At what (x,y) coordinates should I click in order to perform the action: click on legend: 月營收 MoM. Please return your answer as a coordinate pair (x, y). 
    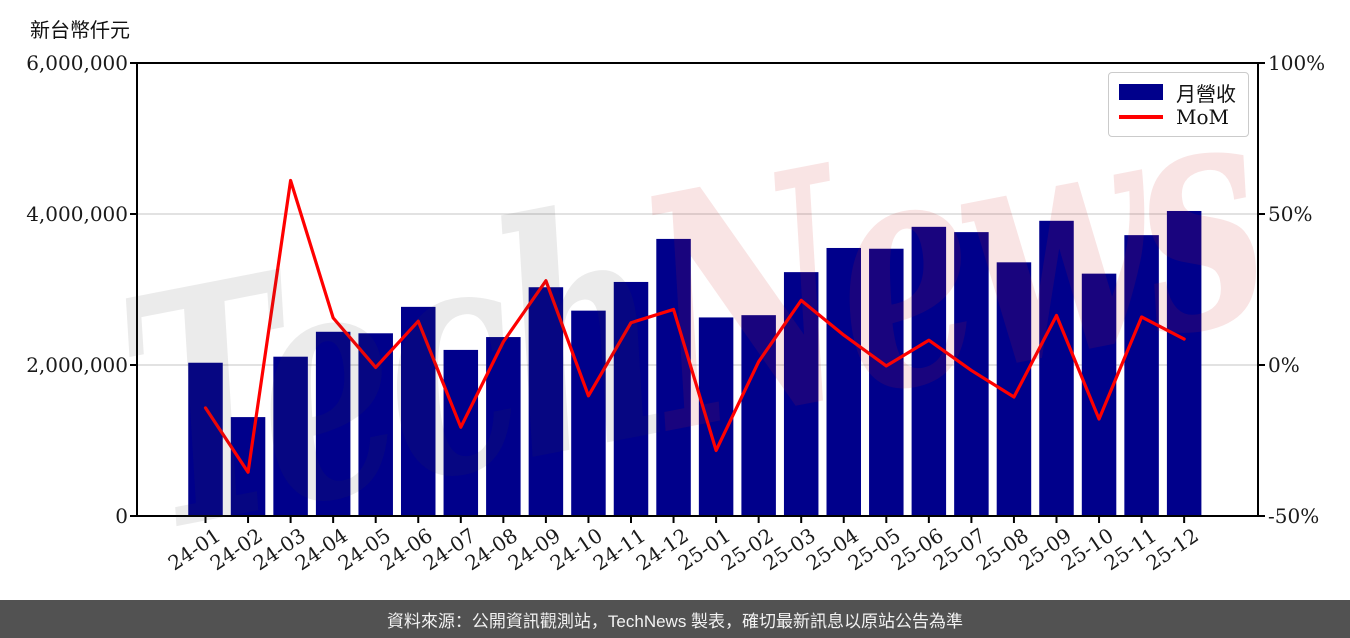
    Looking at the image, I should click on (1178, 104).